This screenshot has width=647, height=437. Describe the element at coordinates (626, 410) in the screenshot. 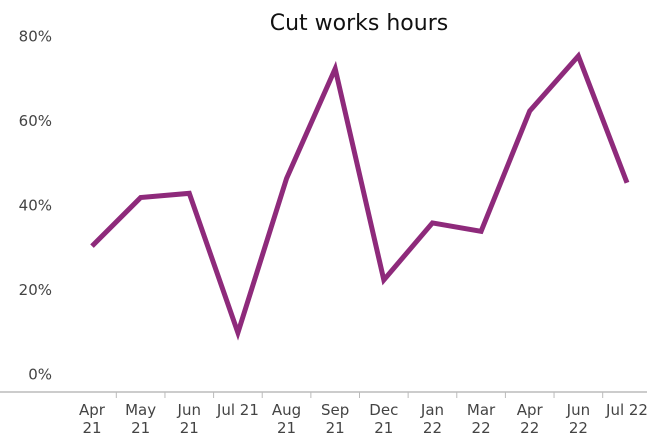

I see `x-tick-label: Jul 22` at that location.